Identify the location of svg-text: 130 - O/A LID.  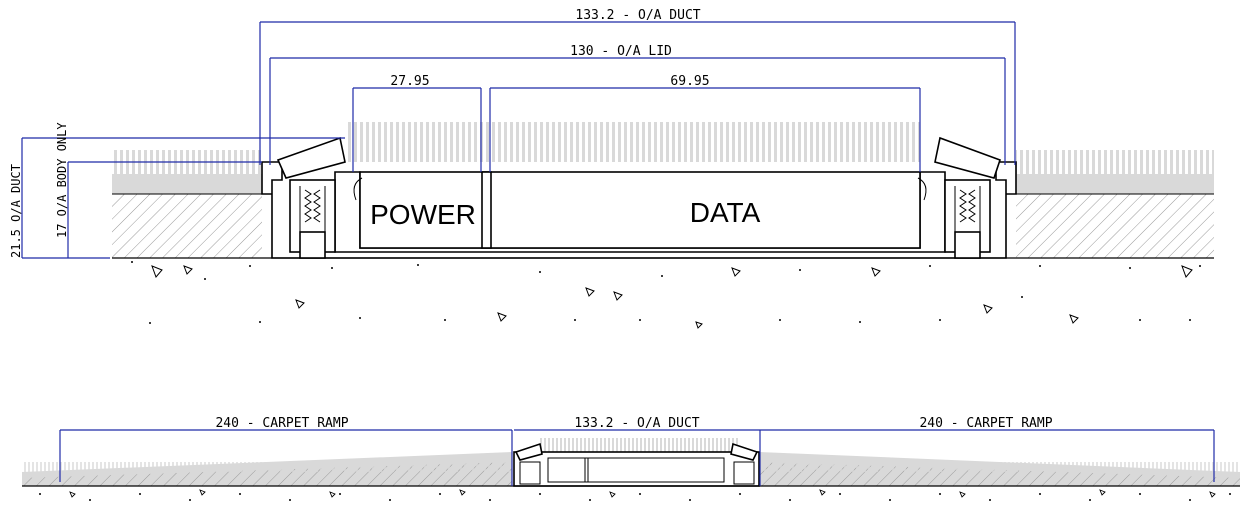
(621, 51).